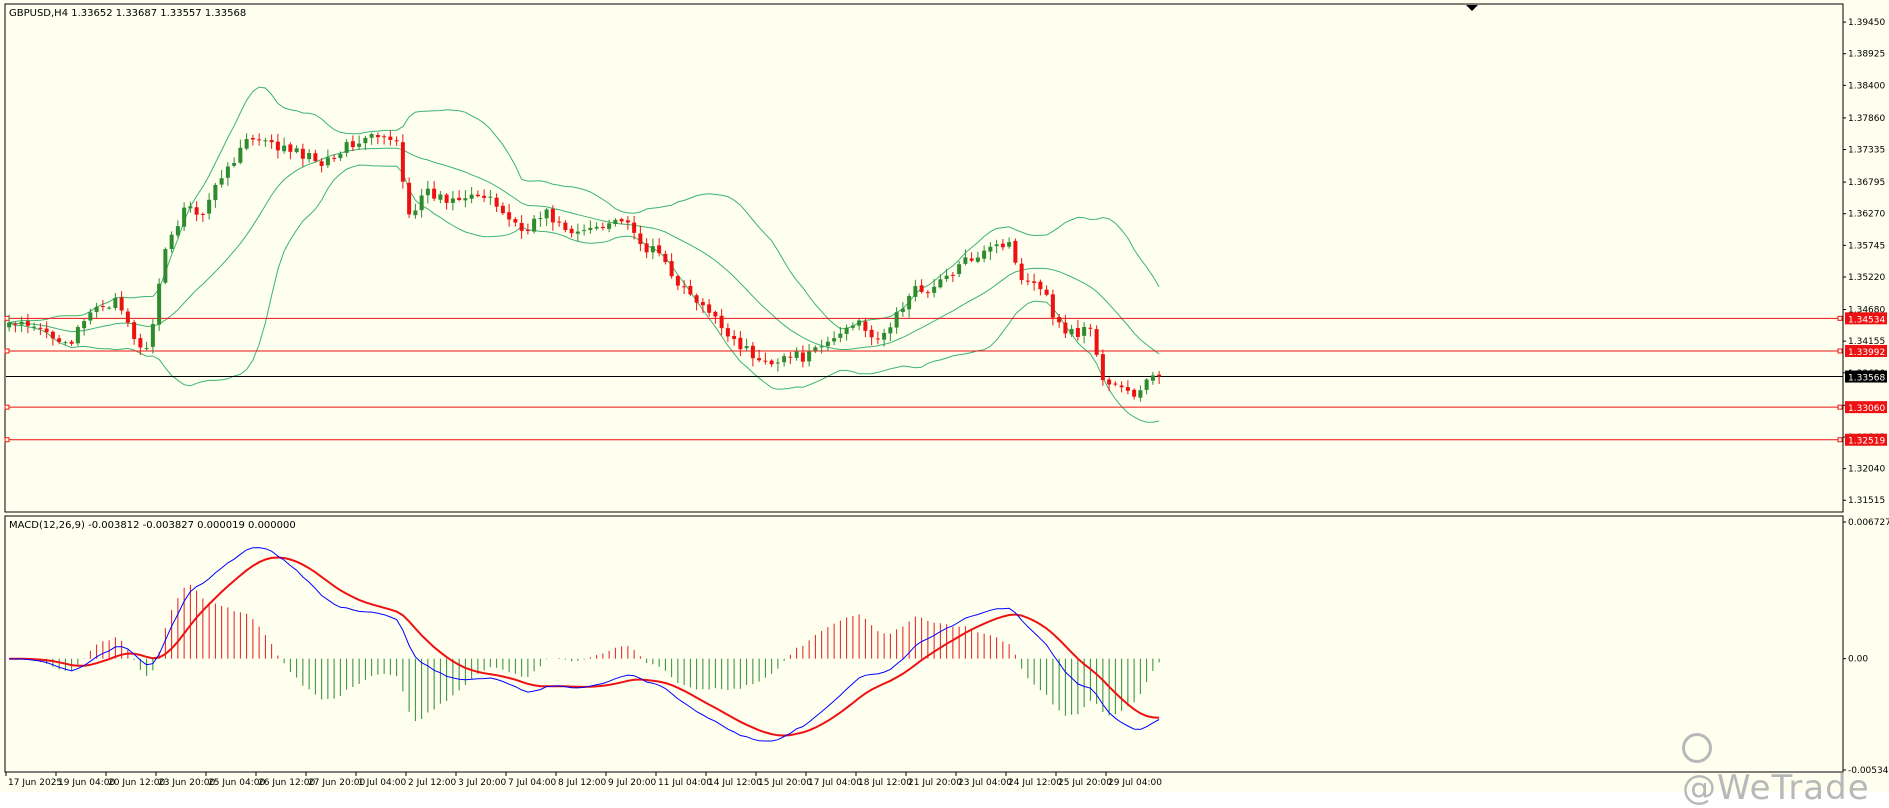 This screenshot has width=1889, height=808. I want to click on price-axis-label: 1.34680, so click(1866, 311).